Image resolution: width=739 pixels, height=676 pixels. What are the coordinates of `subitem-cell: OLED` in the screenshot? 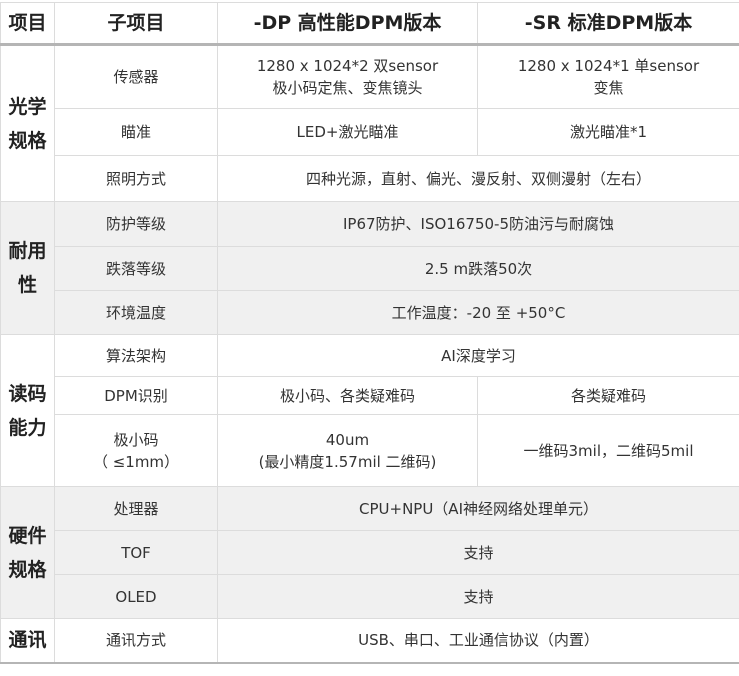 It's located at (136, 597).